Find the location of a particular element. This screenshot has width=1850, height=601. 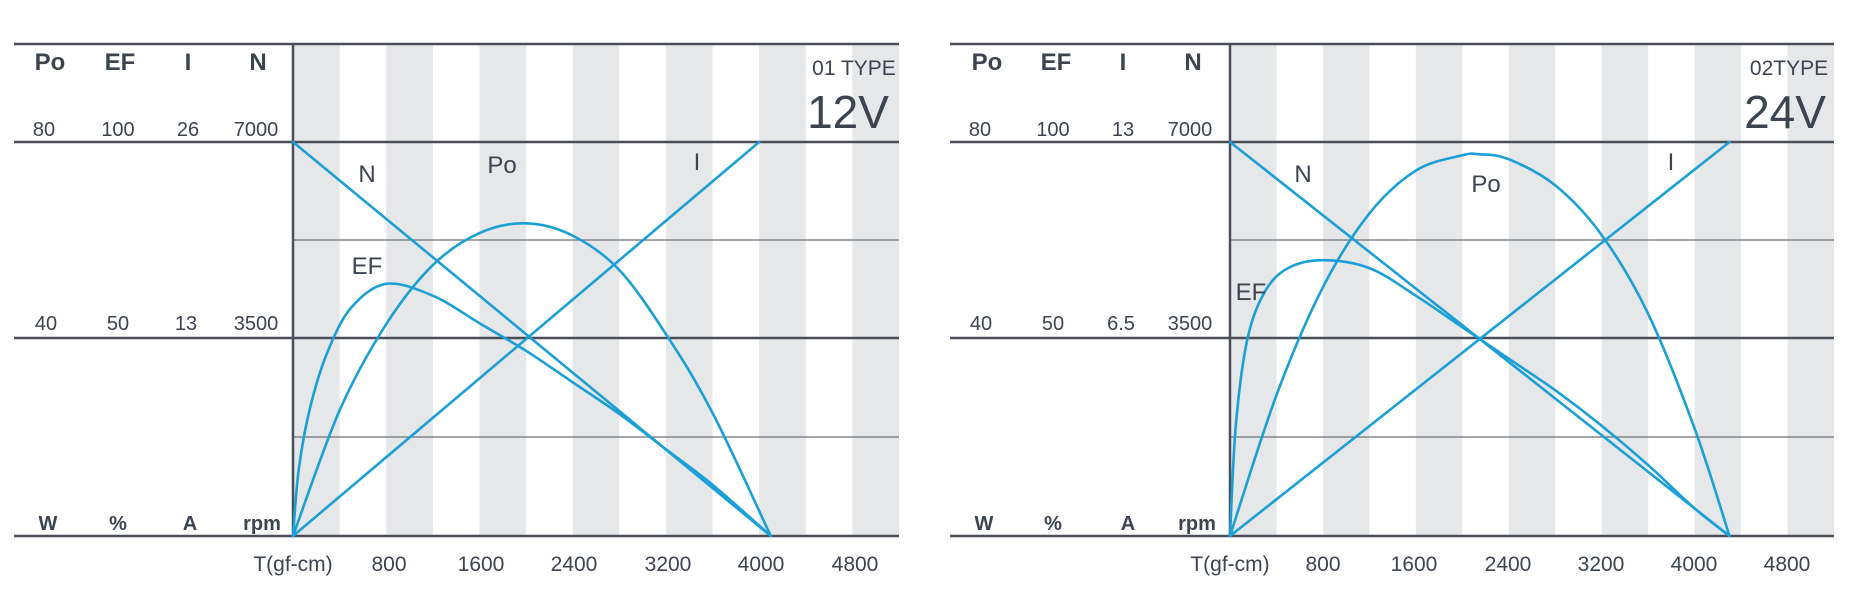

curve-po is located at coordinates (532, 379).